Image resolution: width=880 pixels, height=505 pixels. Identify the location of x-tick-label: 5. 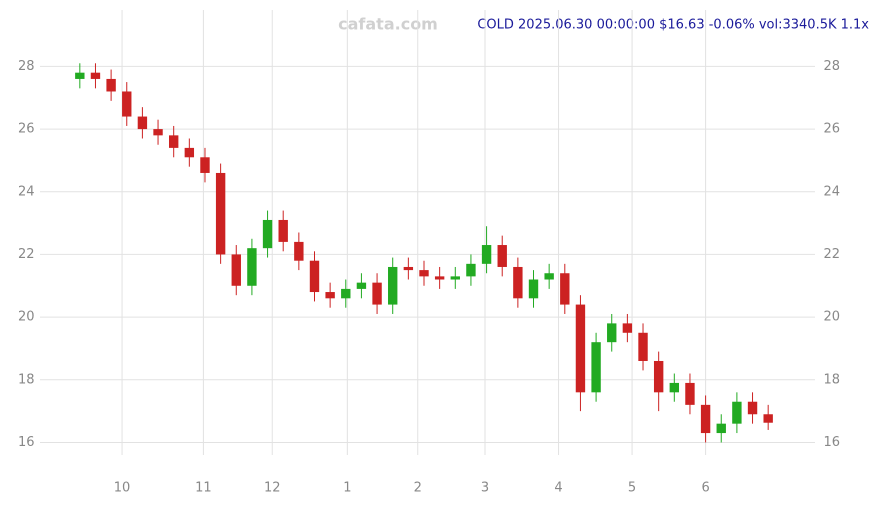
(632, 488).